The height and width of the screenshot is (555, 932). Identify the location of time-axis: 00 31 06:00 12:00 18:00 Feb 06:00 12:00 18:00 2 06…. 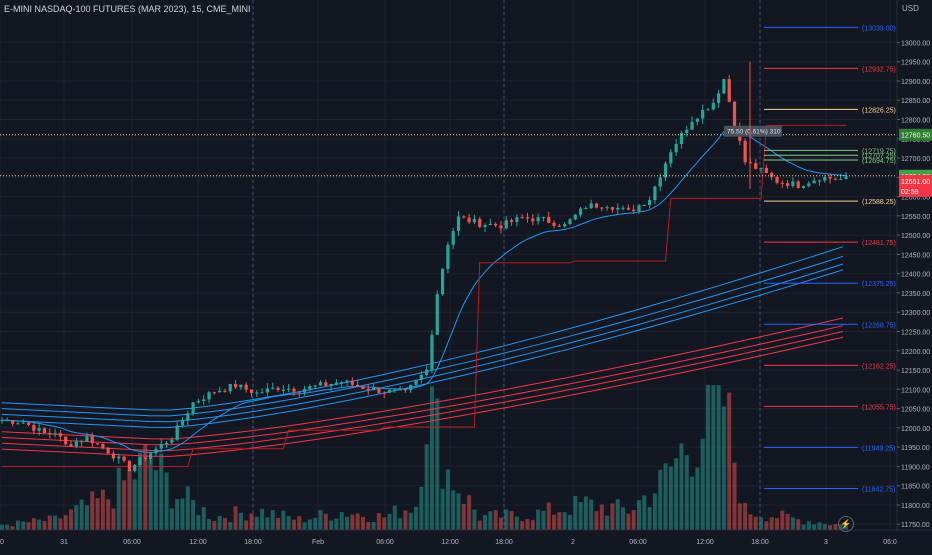
(466, 537).